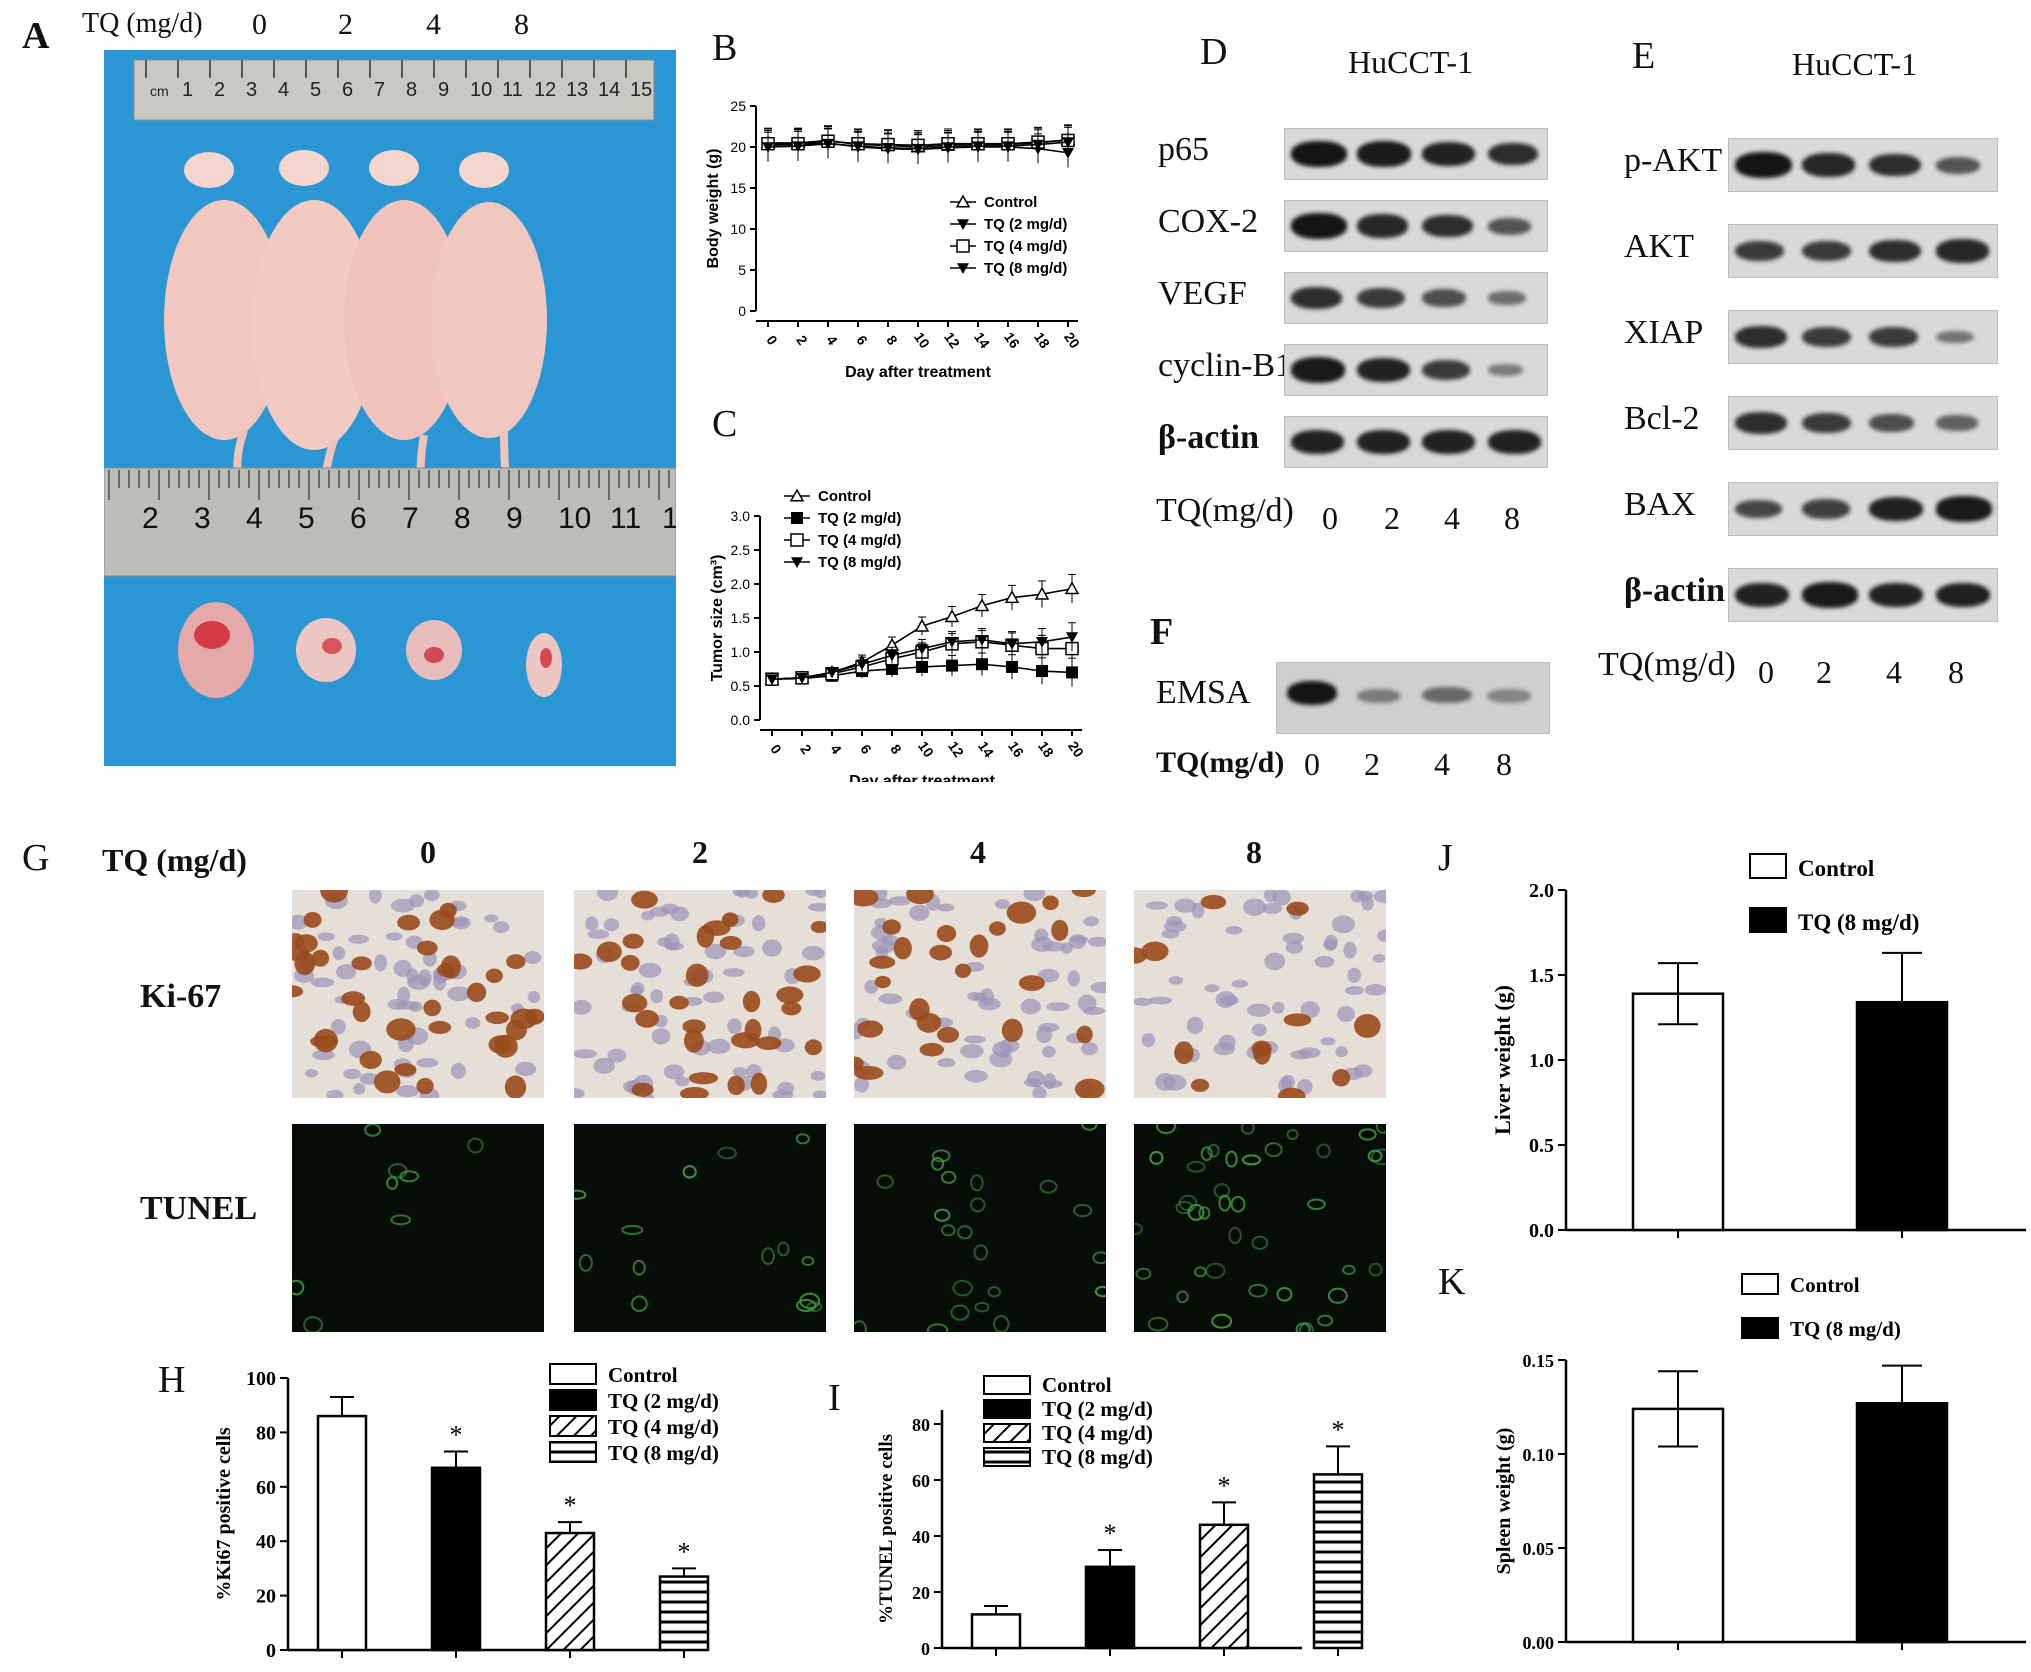 The image size is (2031, 1672). What do you see at coordinates (1225, 365) in the screenshot?
I see `blot-row-label: cyclin-B1` at bounding box center [1225, 365].